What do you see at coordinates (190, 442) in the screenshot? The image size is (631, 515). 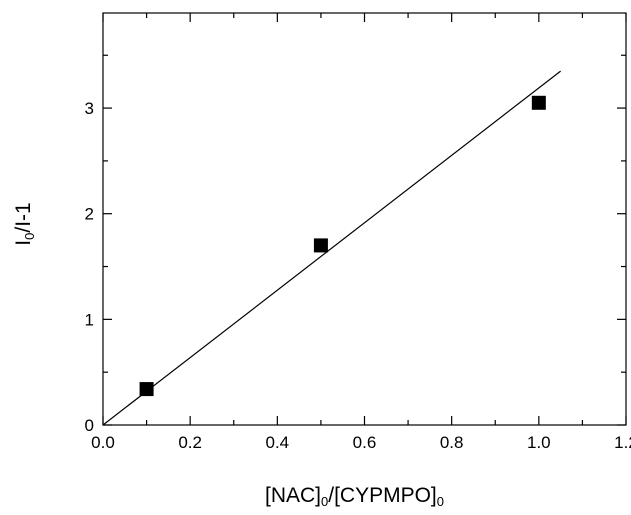 I see `x-tick-label: 0.2` at bounding box center [190, 442].